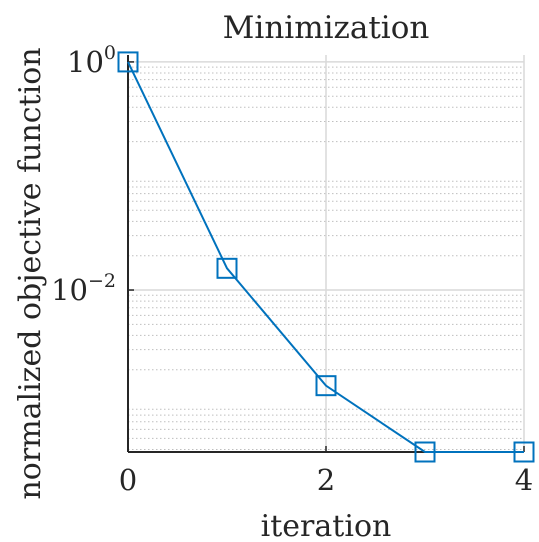 This screenshot has width=539, height=542. Describe the element at coordinates (524, 480) in the screenshot. I see `x-tick-label: 4` at that location.